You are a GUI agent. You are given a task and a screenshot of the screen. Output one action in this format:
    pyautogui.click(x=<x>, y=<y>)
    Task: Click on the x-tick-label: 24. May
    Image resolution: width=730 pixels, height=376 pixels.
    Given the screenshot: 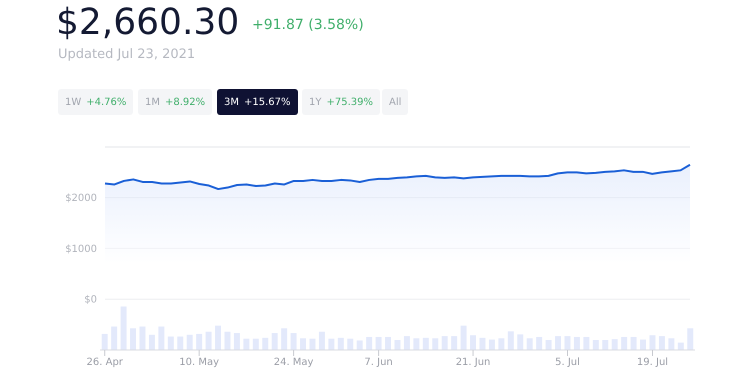 What is the action you would take?
    pyautogui.click(x=294, y=362)
    